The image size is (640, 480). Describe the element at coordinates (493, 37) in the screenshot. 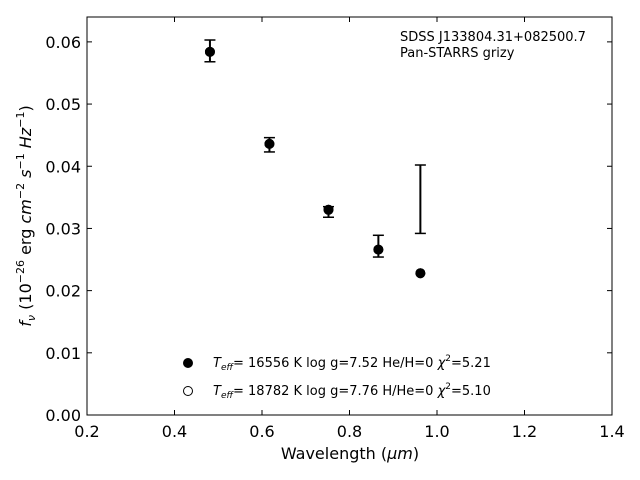

I see `annotation-object-name: SDSS J133804.31+082500.7` at that location.